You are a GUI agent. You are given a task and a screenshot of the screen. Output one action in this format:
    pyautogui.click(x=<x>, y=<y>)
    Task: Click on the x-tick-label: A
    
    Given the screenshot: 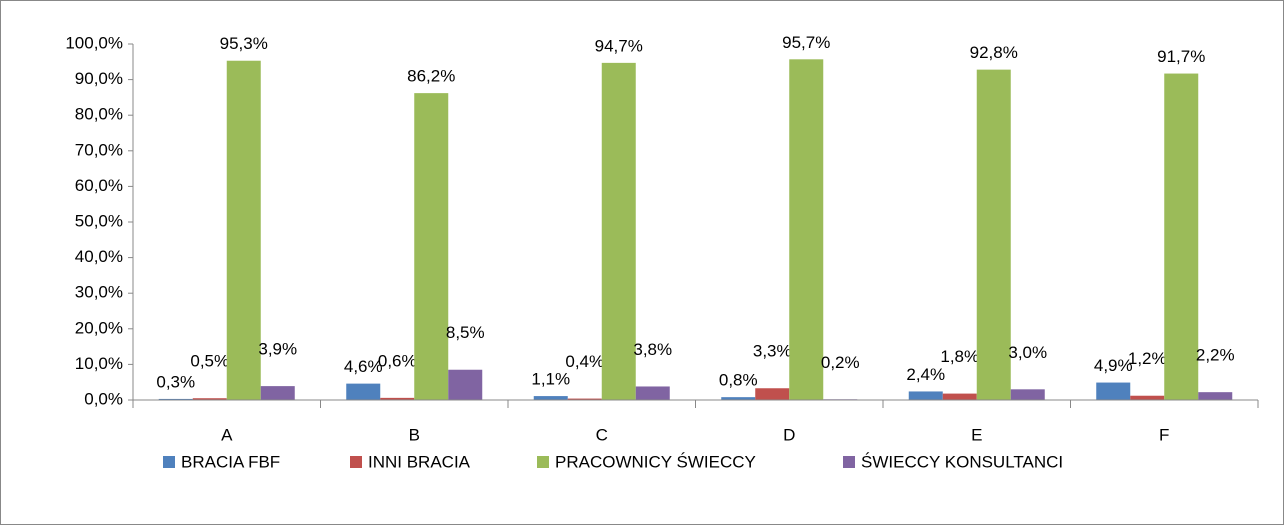 What is the action you would take?
    pyautogui.click(x=227, y=434)
    